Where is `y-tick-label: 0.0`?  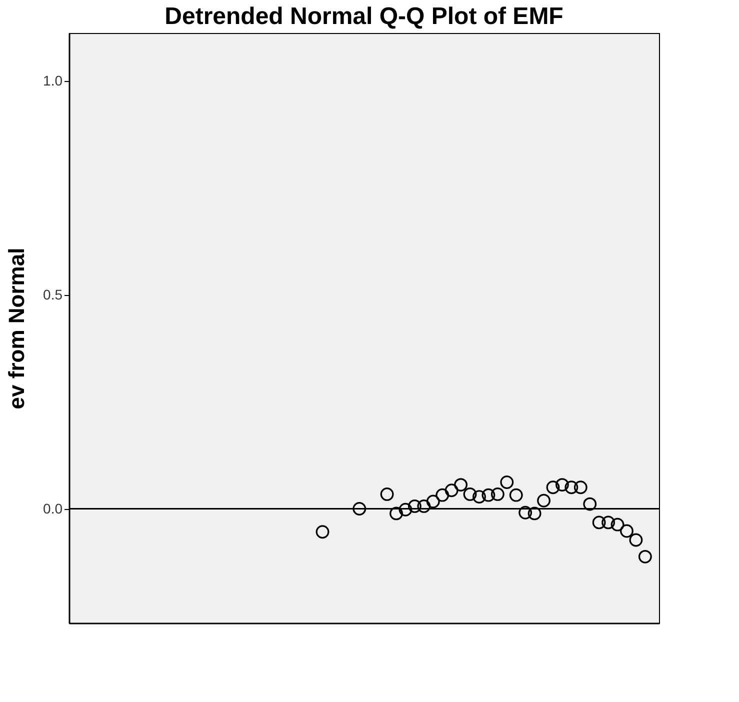
y-tick-label: 0.0 is located at coordinates (53, 508).